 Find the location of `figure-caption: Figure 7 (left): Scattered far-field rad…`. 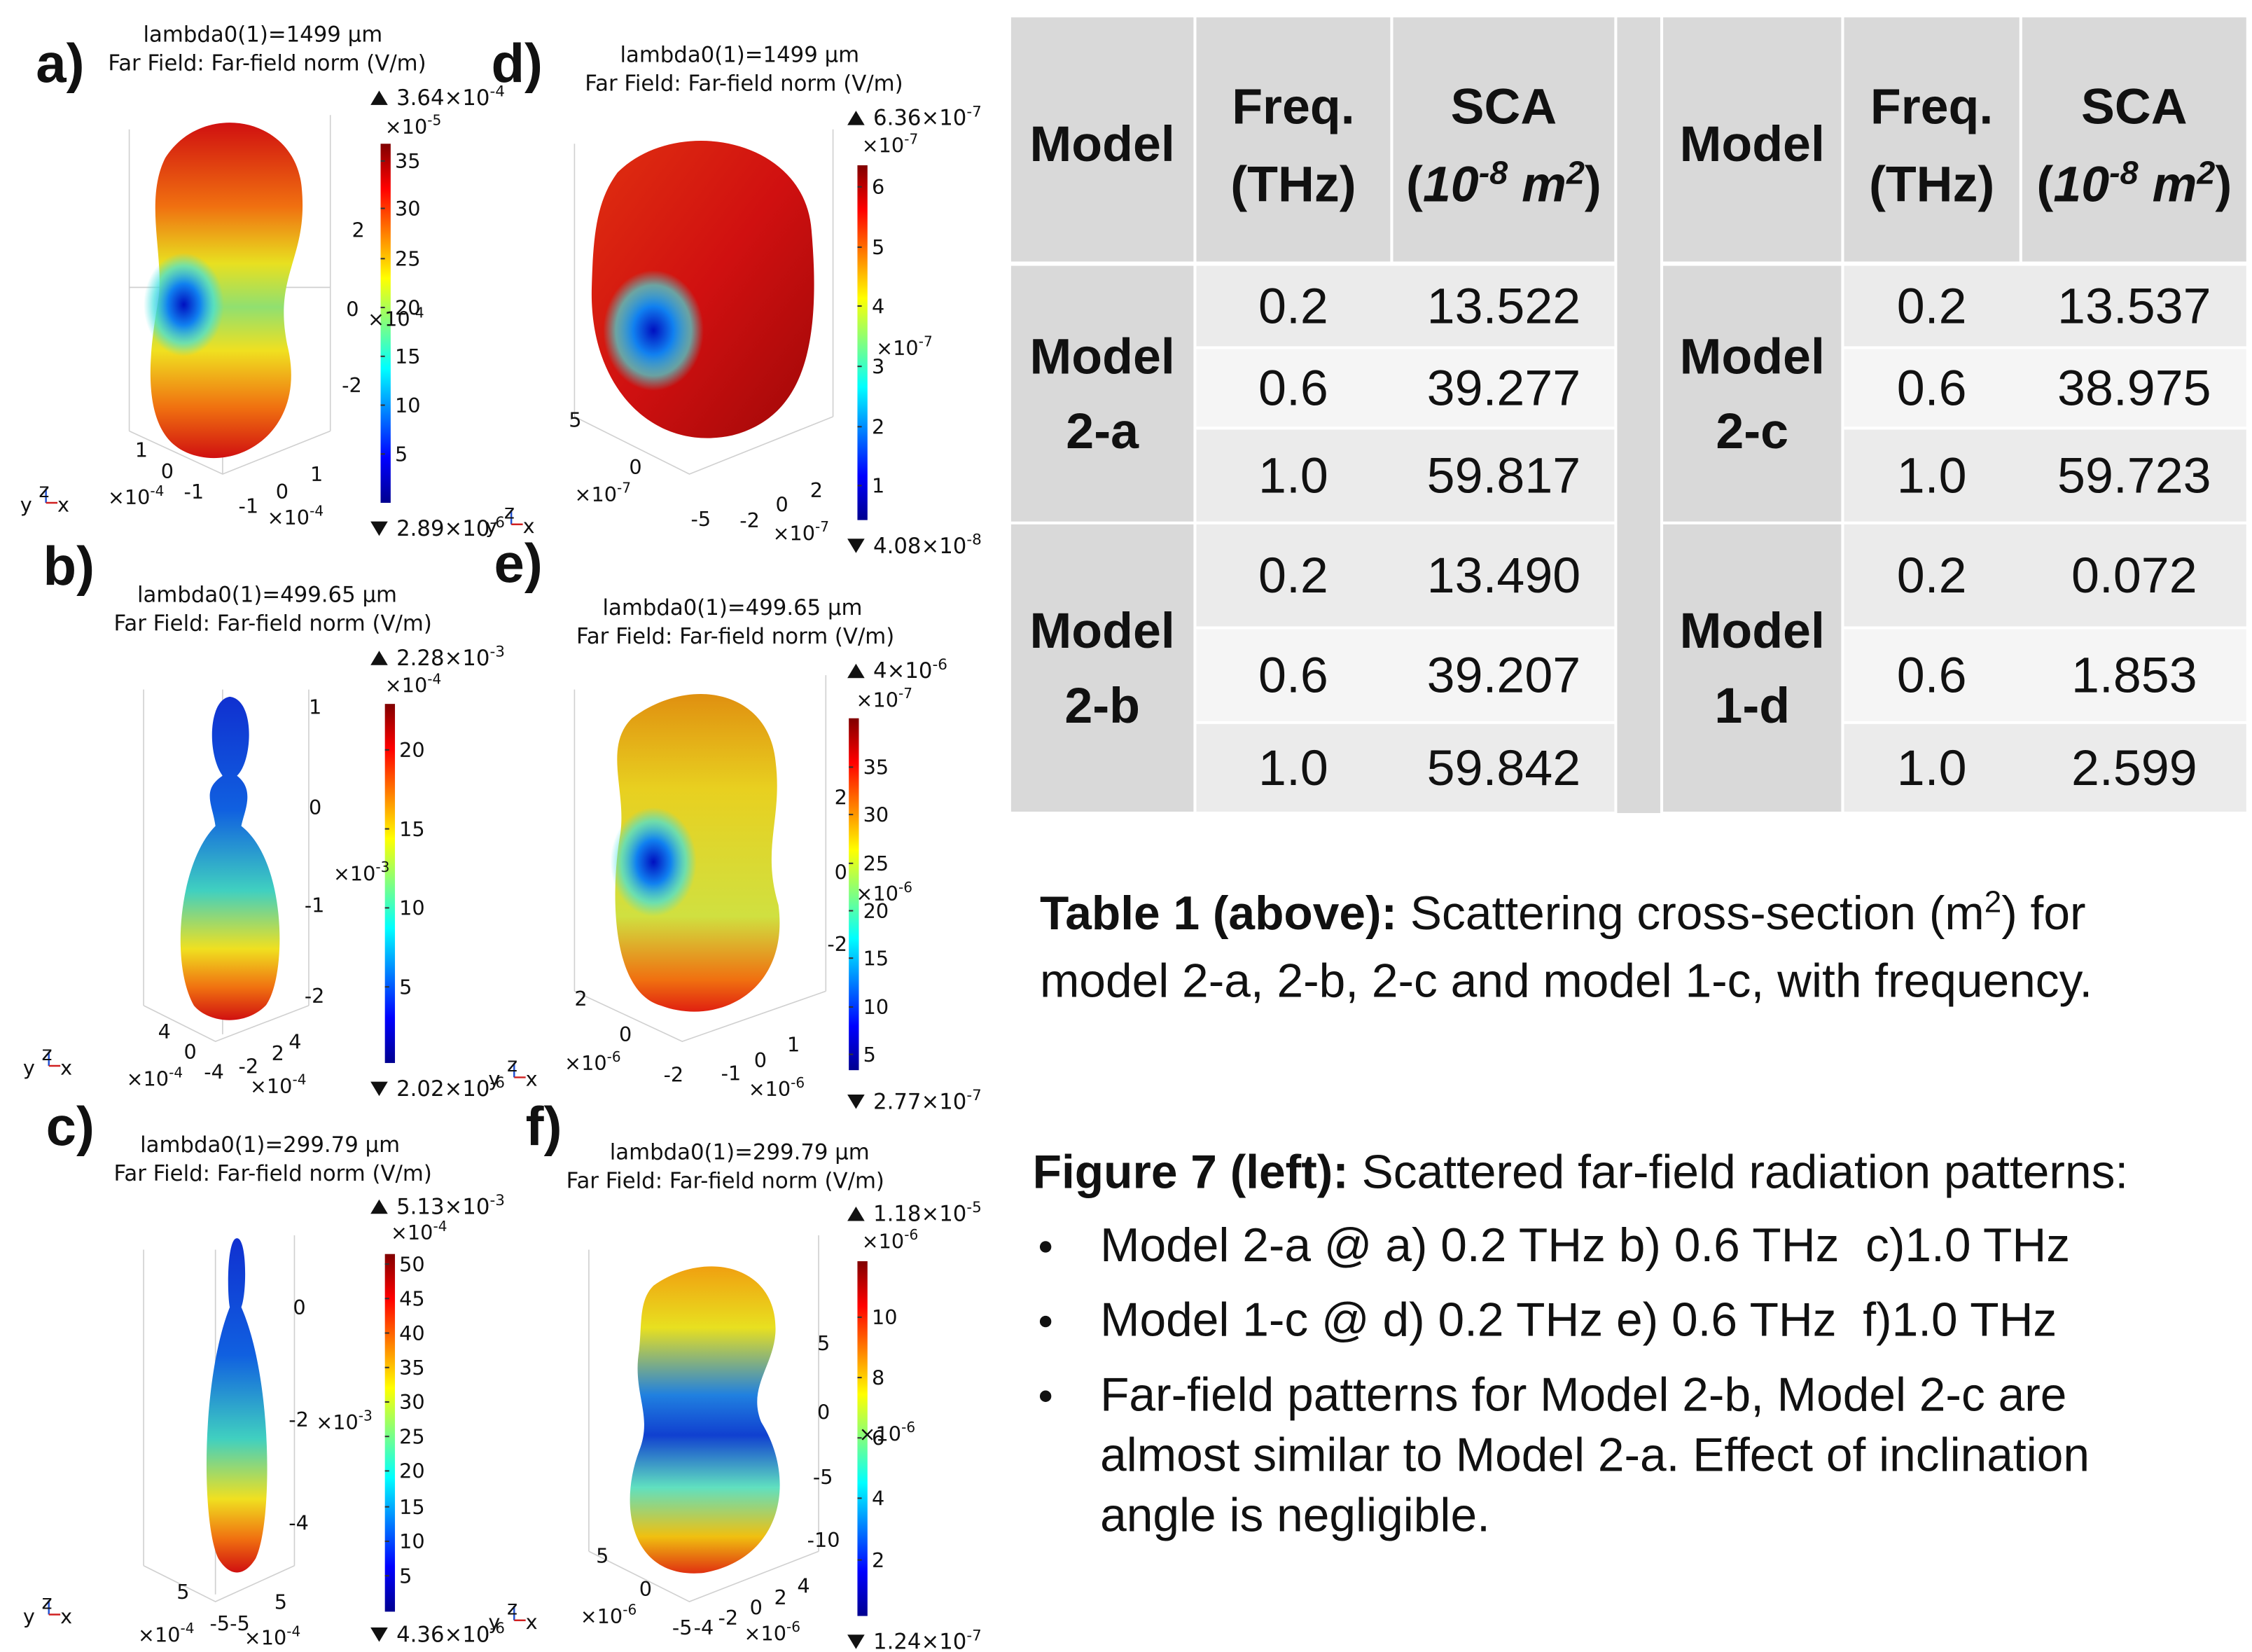

figure-caption: Figure 7 (left): Scattered far-field rad… is located at coordinates (1581, 1172).